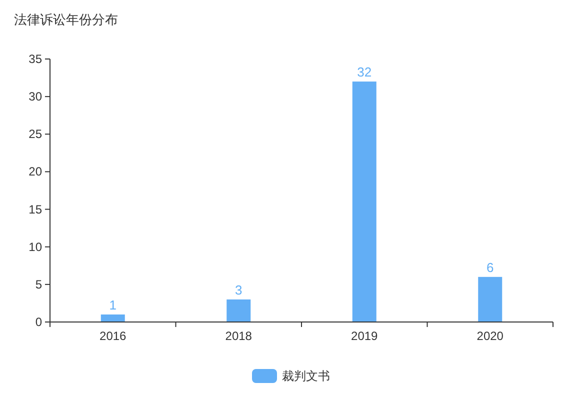 Image resolution: width=584 pixels, height=398 pixels. Describe the element at coordinates (66, 19) in the screenshot. I see `title: 法律诉讼年份分布` at that location.